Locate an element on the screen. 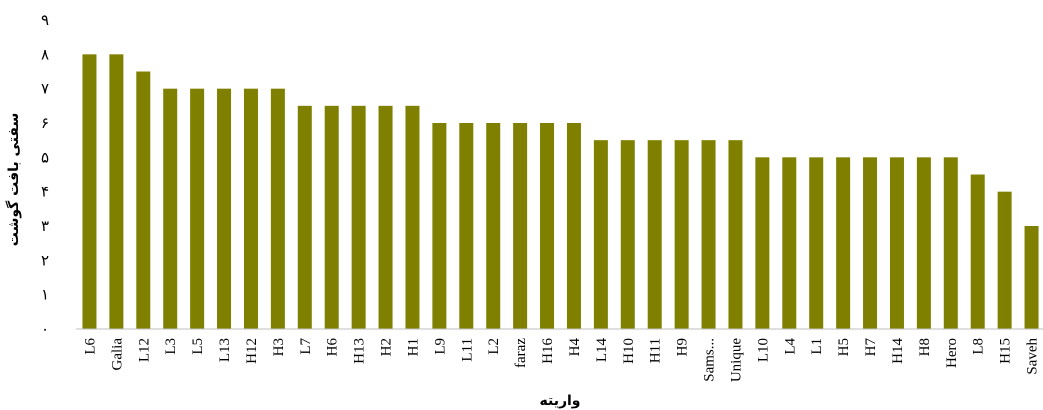 This screenshot has width=1043, height=410. x-tick-label: Unique is located at coordinates (736, 360).